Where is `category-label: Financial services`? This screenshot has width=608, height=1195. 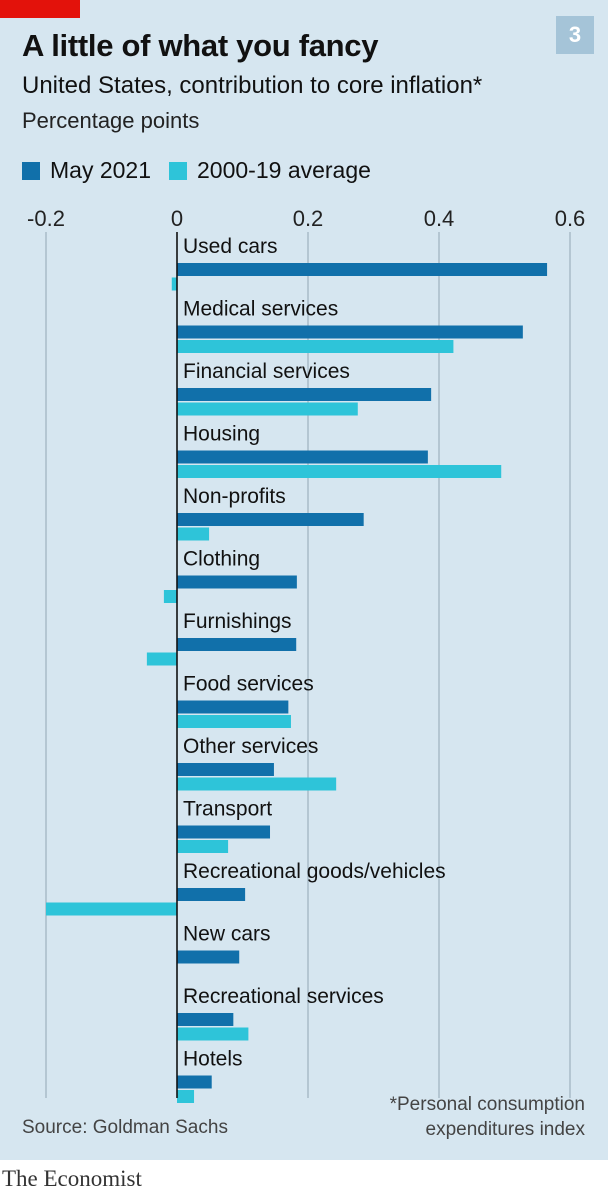 category-label: Financial services is located at coordinates (266, 371).